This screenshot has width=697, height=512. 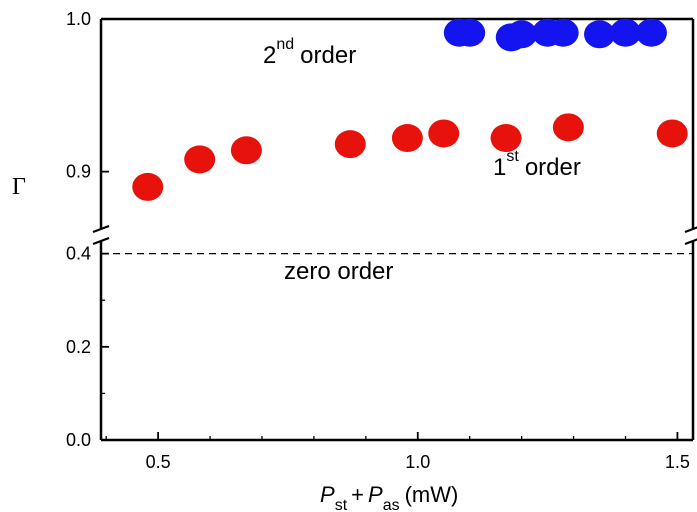 I want to click on y-tick-label: 0.4, so click(x=78, y=254).